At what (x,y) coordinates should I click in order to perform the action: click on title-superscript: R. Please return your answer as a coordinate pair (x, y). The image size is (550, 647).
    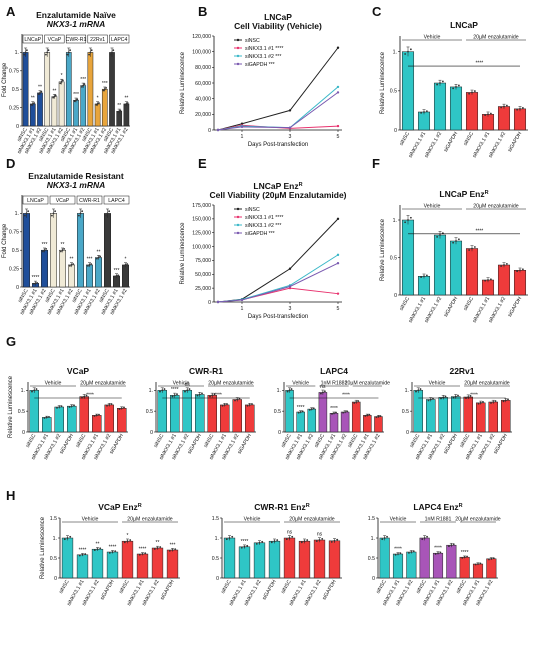
    Looking at the image, I should click on (461, 506).